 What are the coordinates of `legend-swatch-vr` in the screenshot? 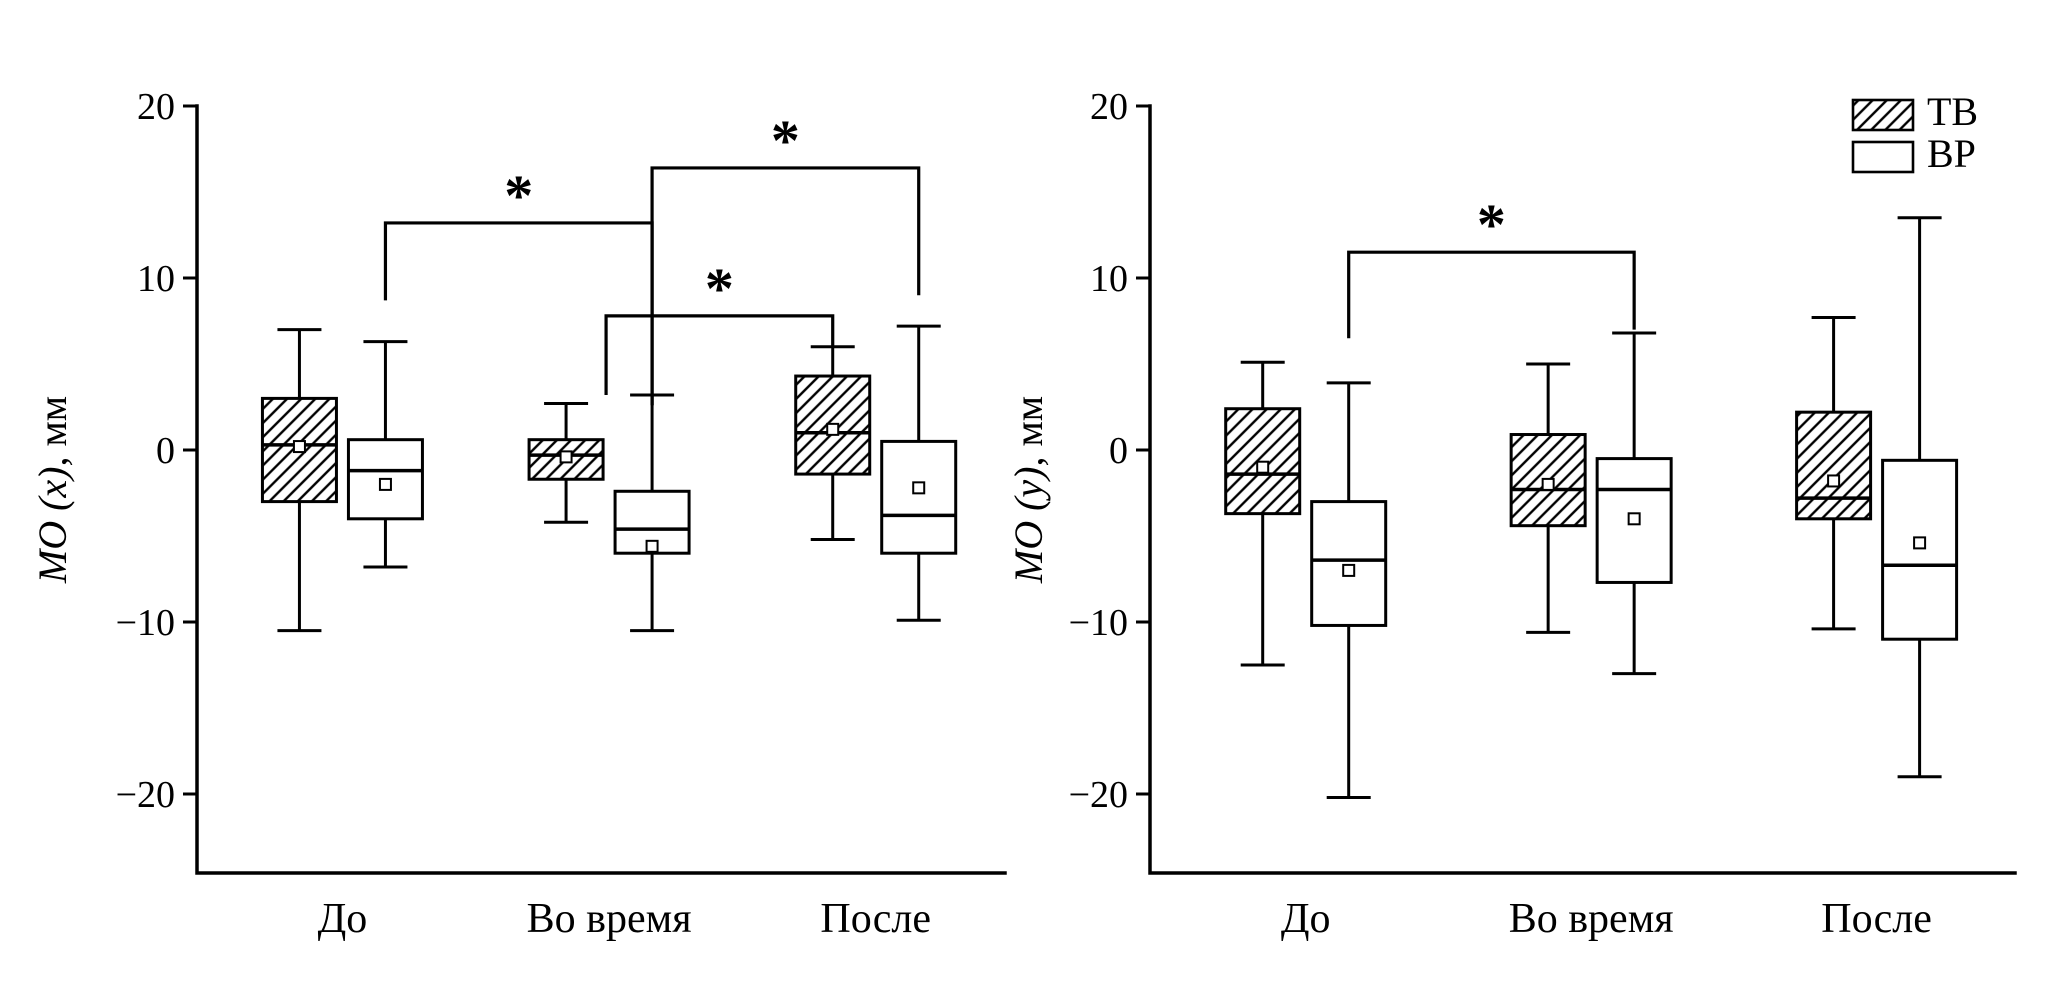 It's located at (1883, 157).